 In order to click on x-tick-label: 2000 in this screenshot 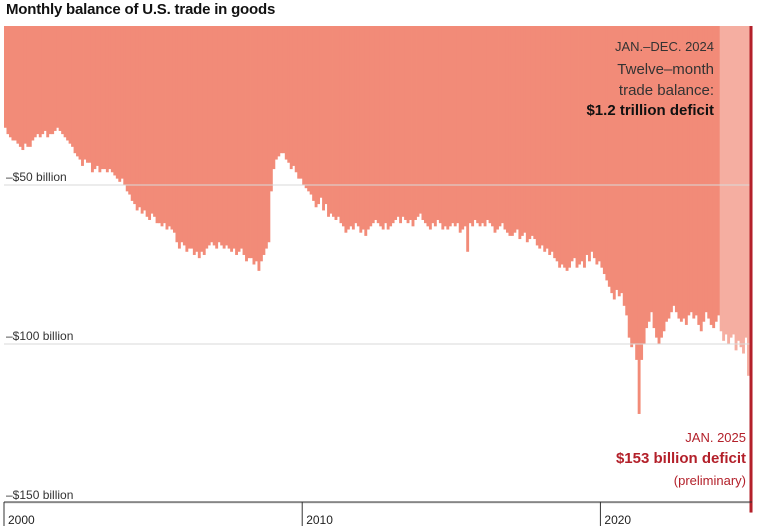, I will do `click(21, 520)`.